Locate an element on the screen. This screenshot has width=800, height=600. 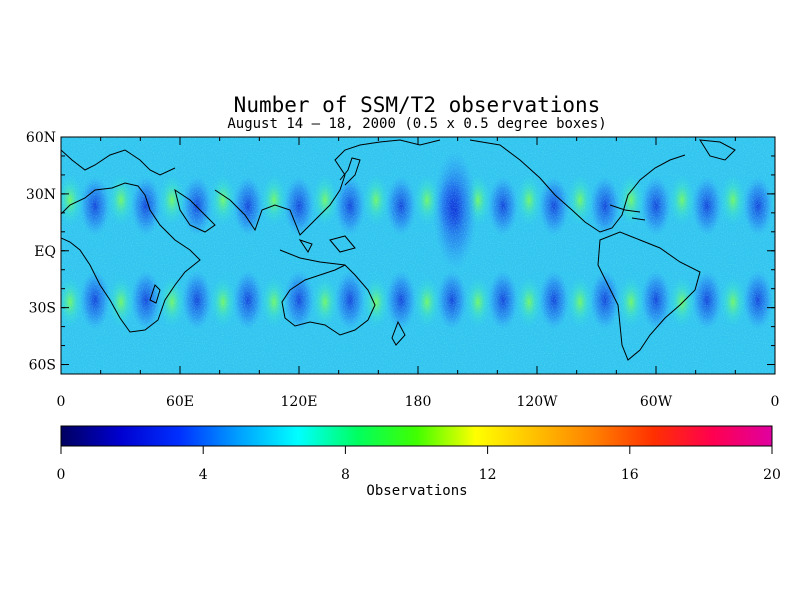
colorbar-label: Observations is located at coordinates (416, 491).